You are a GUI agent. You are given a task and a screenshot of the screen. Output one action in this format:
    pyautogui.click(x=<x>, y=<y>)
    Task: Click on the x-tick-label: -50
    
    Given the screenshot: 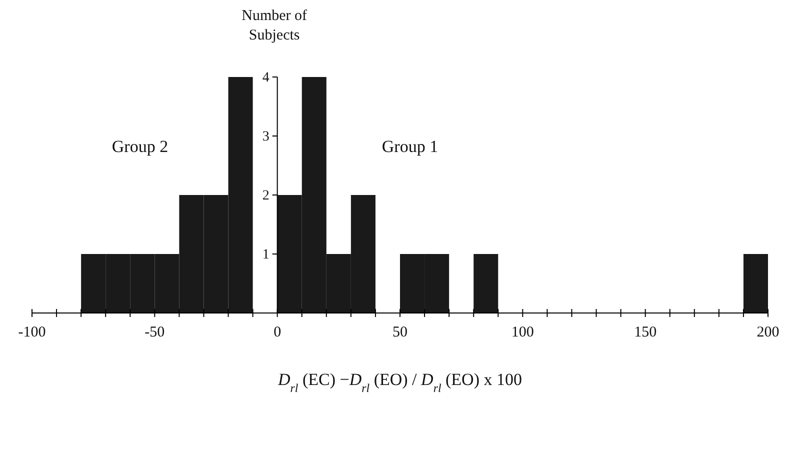 What is the action you would take?
    pyautogui.click(x=154, y=332)
    